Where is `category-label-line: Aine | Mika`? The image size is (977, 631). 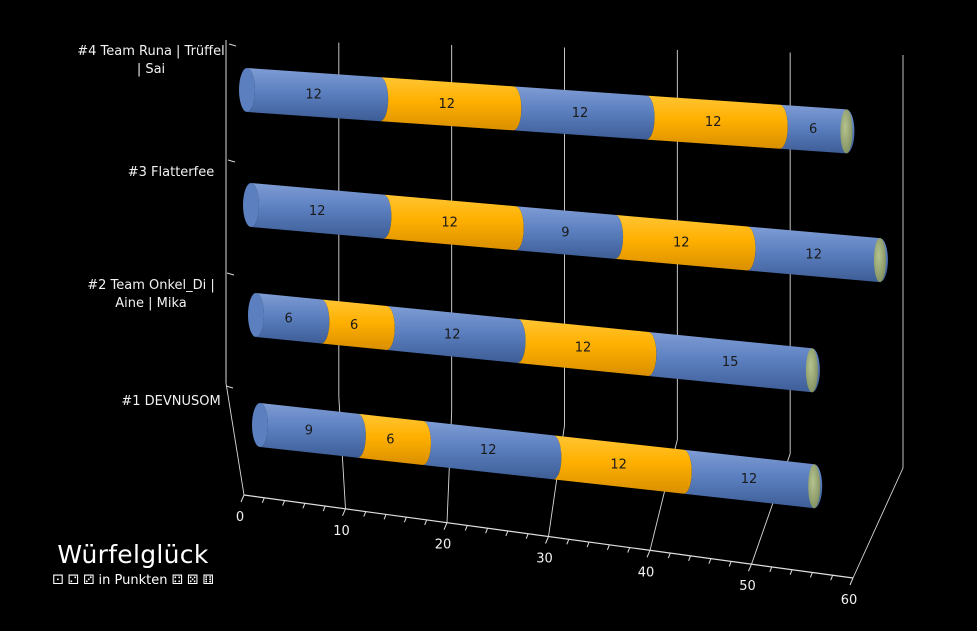
category-label-line: Aine | Mika is located at coordinates (150, 303).